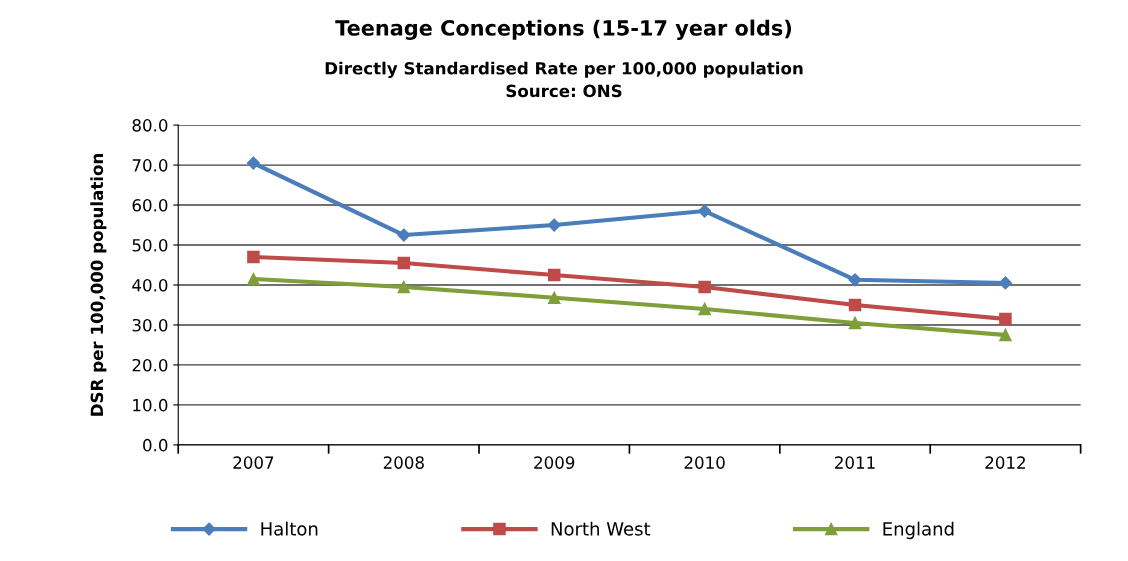 The height and width of the screenshot is (561, 1128). What do you see at coordinates (554, 462) in the screenshot?
I see `x-tick-label: 2009` at bounding box center [554, 462].